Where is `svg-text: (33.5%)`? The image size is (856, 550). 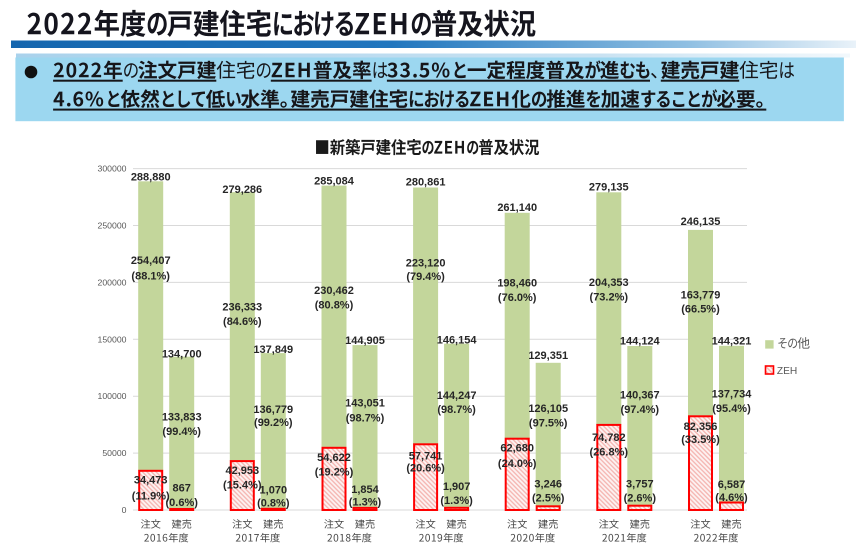
svg-text: (33.5%) is located at coordinates (700, 440).